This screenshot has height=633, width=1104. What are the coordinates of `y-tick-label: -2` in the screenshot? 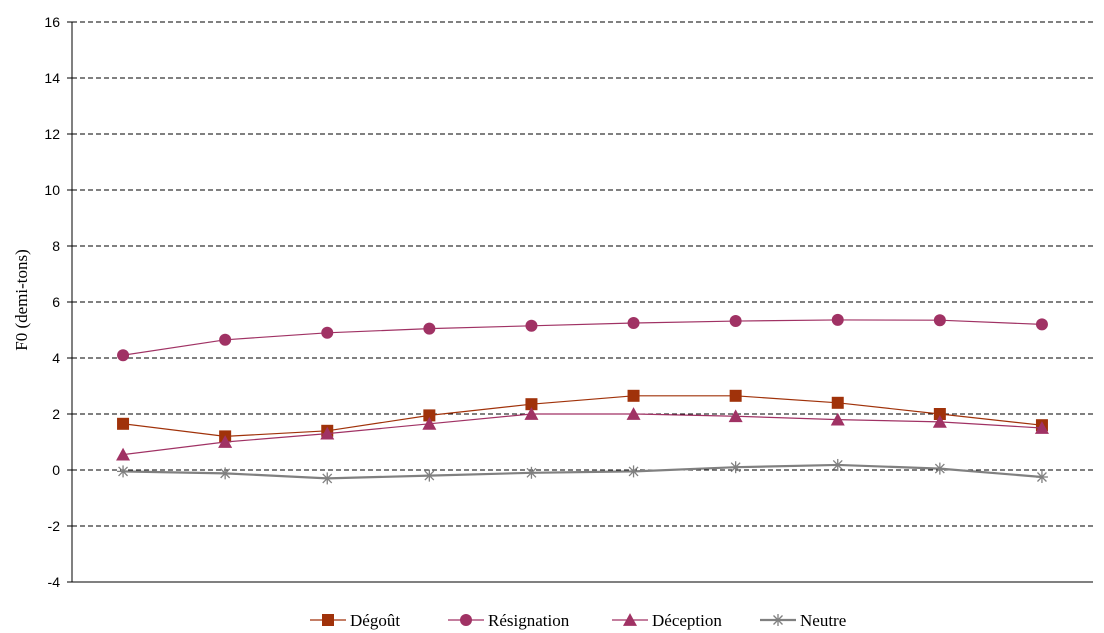 It's located at (54, 526).